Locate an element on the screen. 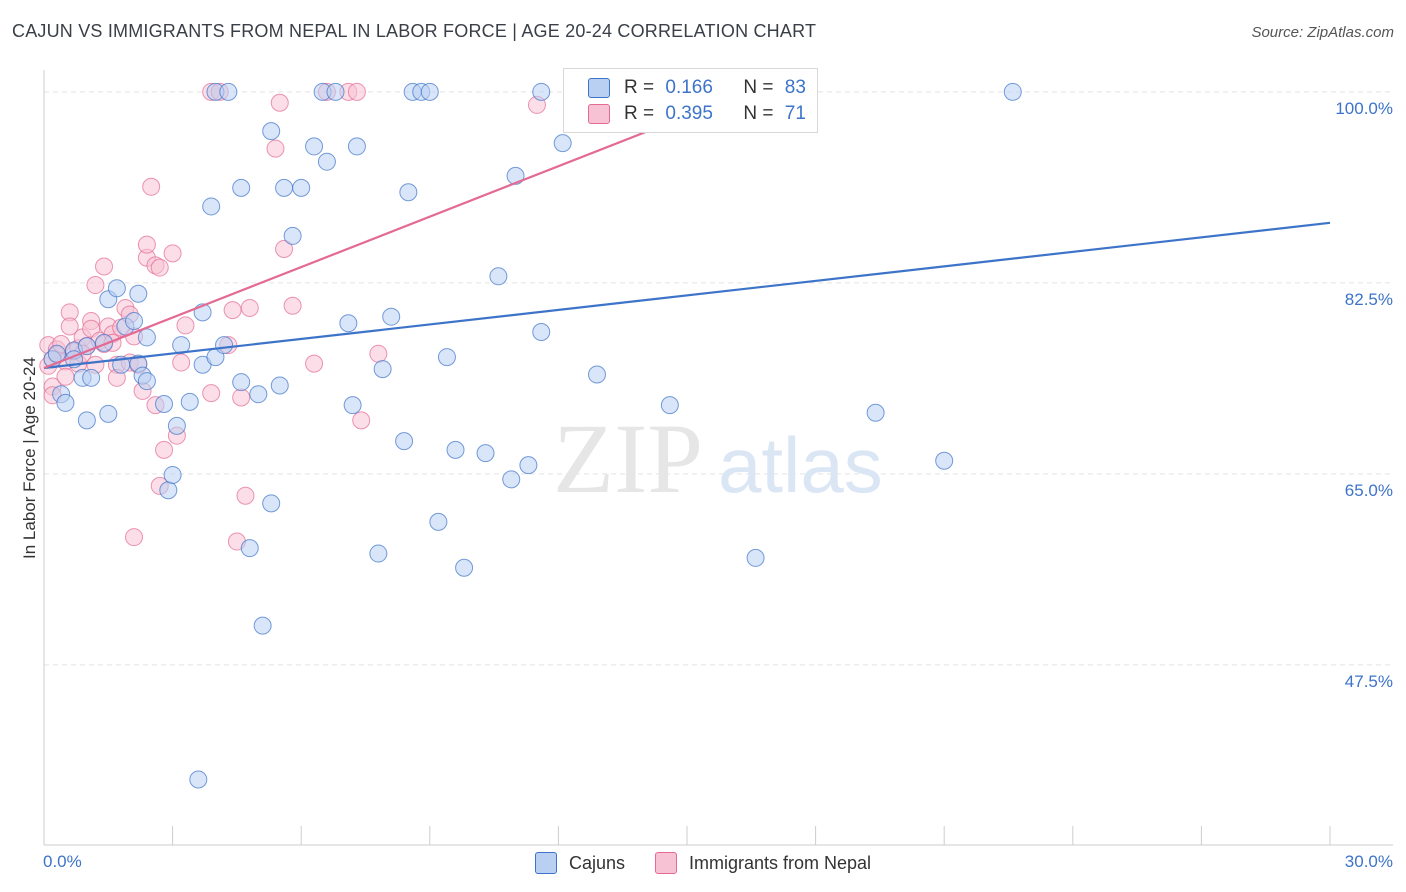  watermark-atlas: atlas is located at coordinates (800, 465).